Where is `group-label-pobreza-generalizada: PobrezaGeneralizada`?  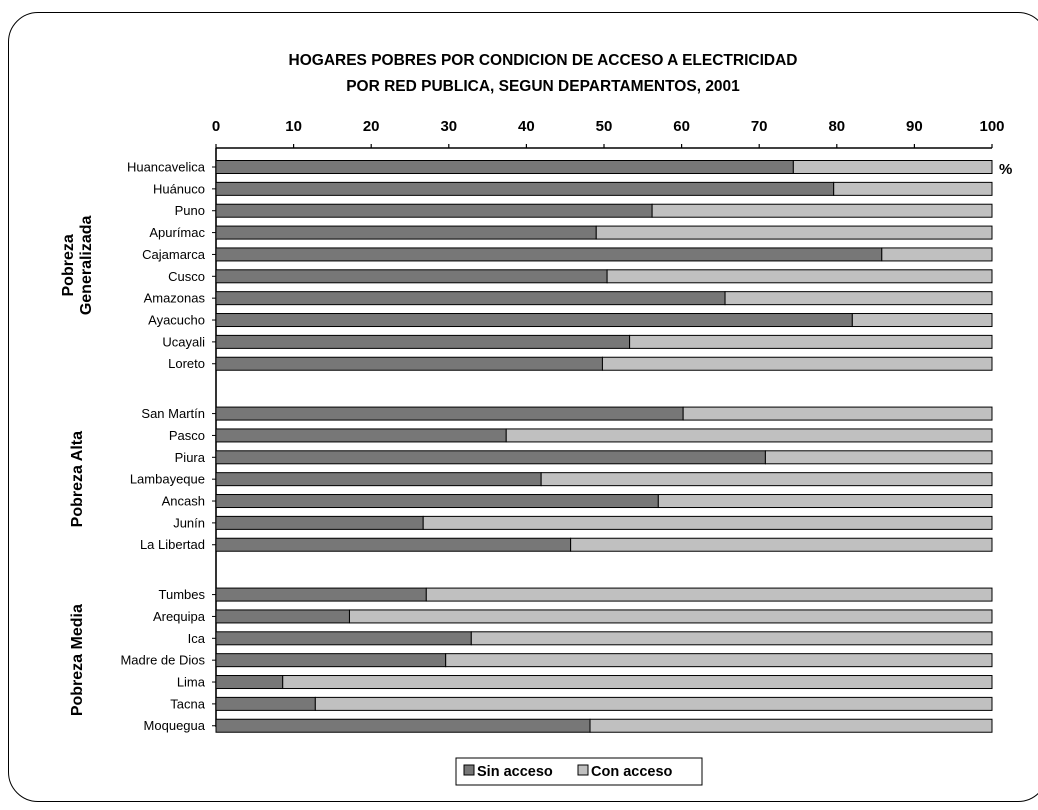 group-label-pobreza-generalizada: PobrezaGeneralizada is located at coordinates (77, 265).